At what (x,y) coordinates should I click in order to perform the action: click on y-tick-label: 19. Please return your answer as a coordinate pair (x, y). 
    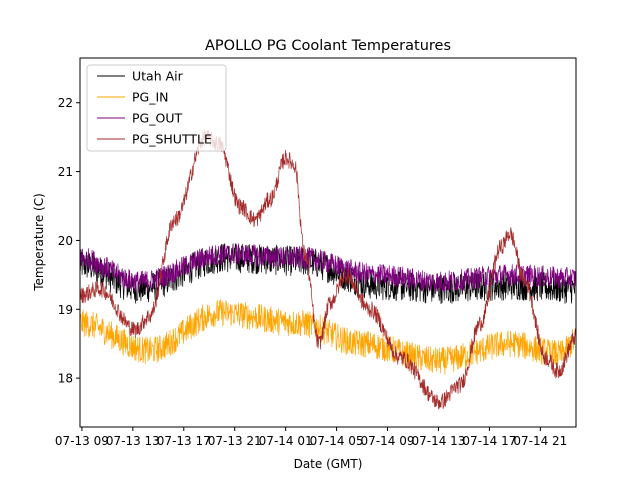
    Looking at the image, I should click on (65, 310).